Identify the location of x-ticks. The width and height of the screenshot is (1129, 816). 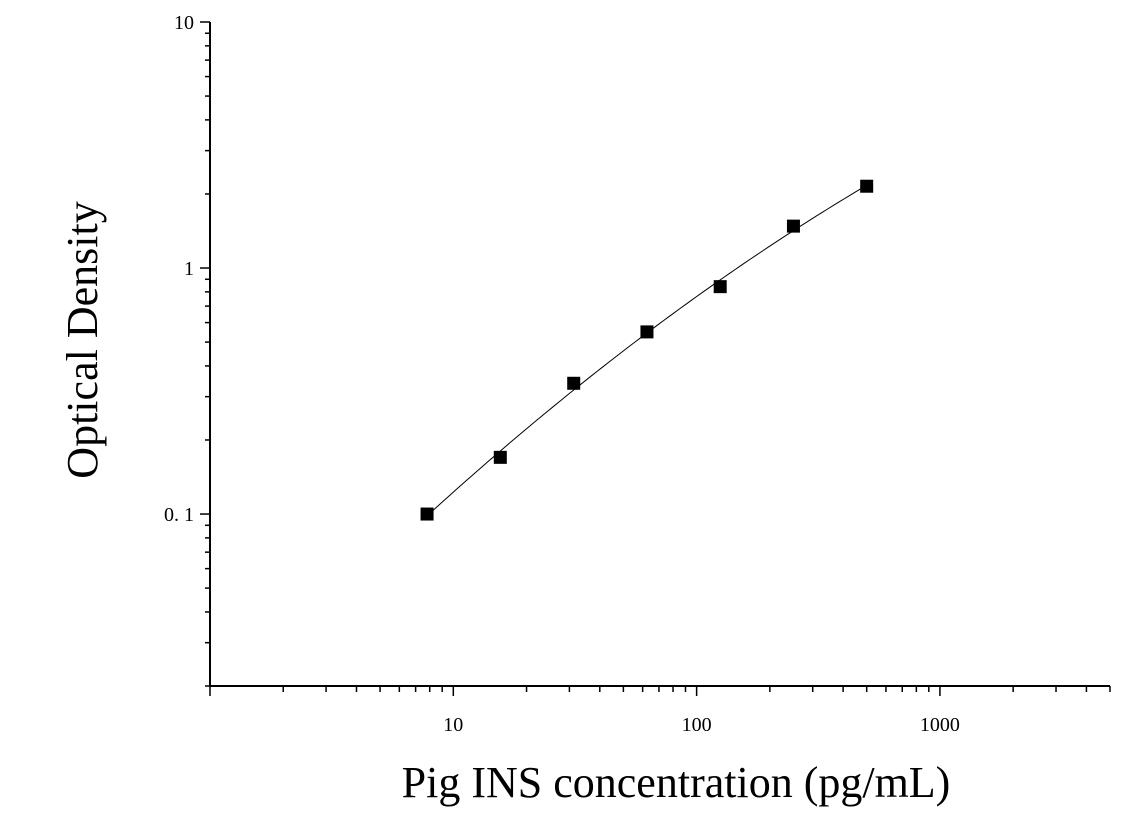
(660, 691).